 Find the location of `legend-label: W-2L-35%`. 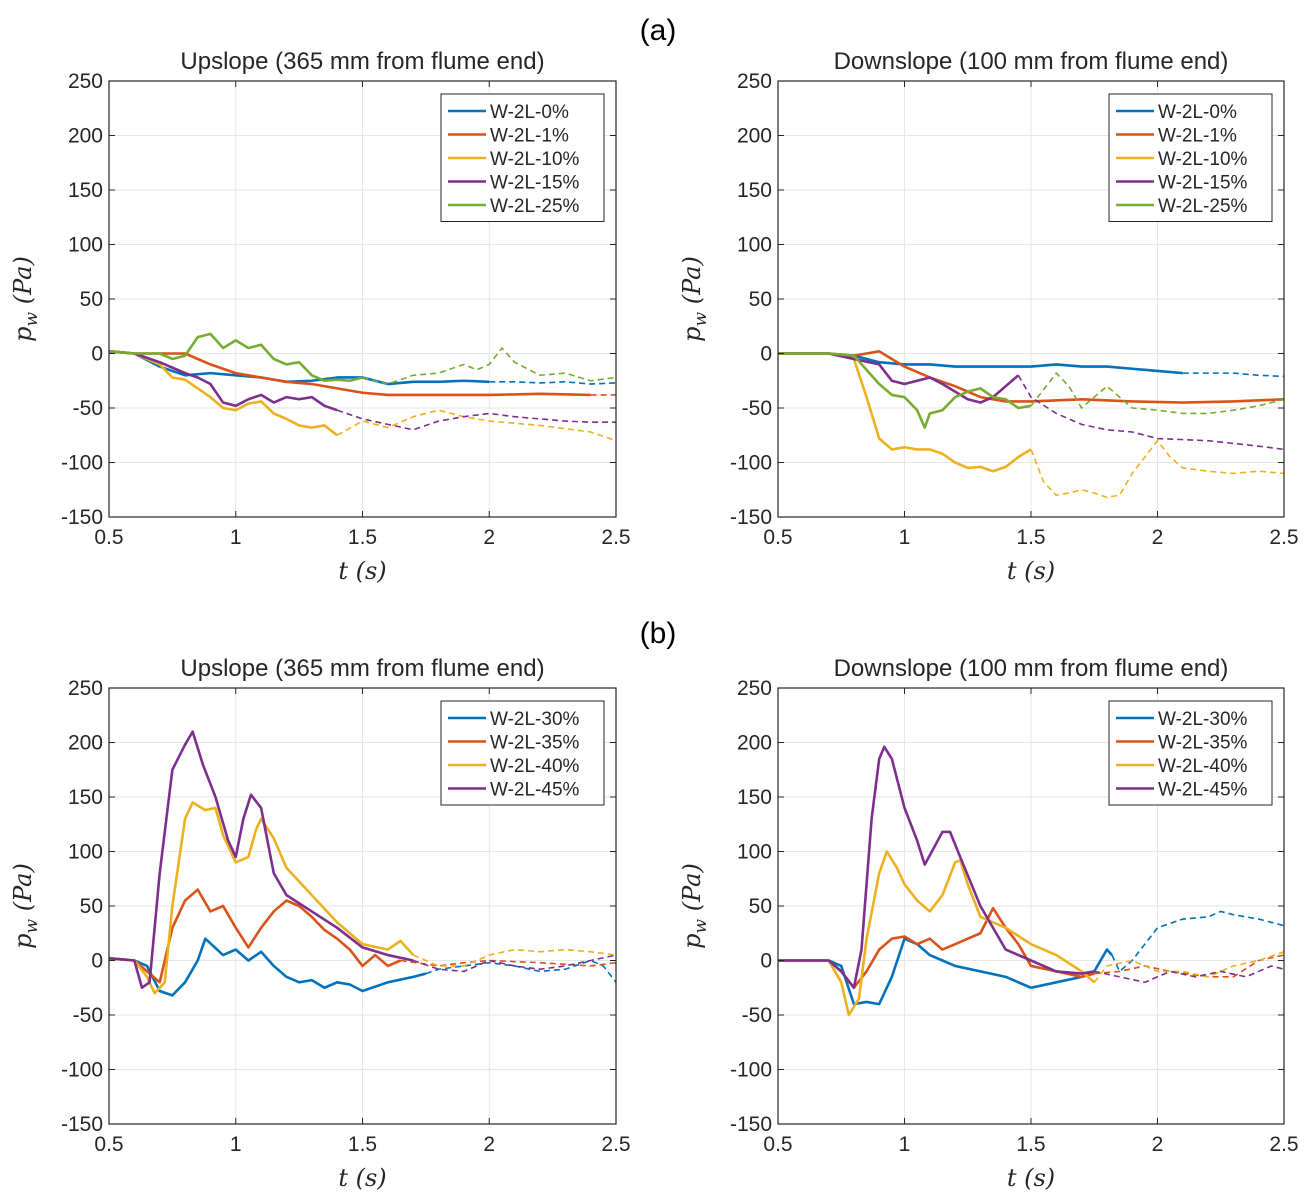

legend-label: W-2L-35% is located at coordinates (1203, 743).